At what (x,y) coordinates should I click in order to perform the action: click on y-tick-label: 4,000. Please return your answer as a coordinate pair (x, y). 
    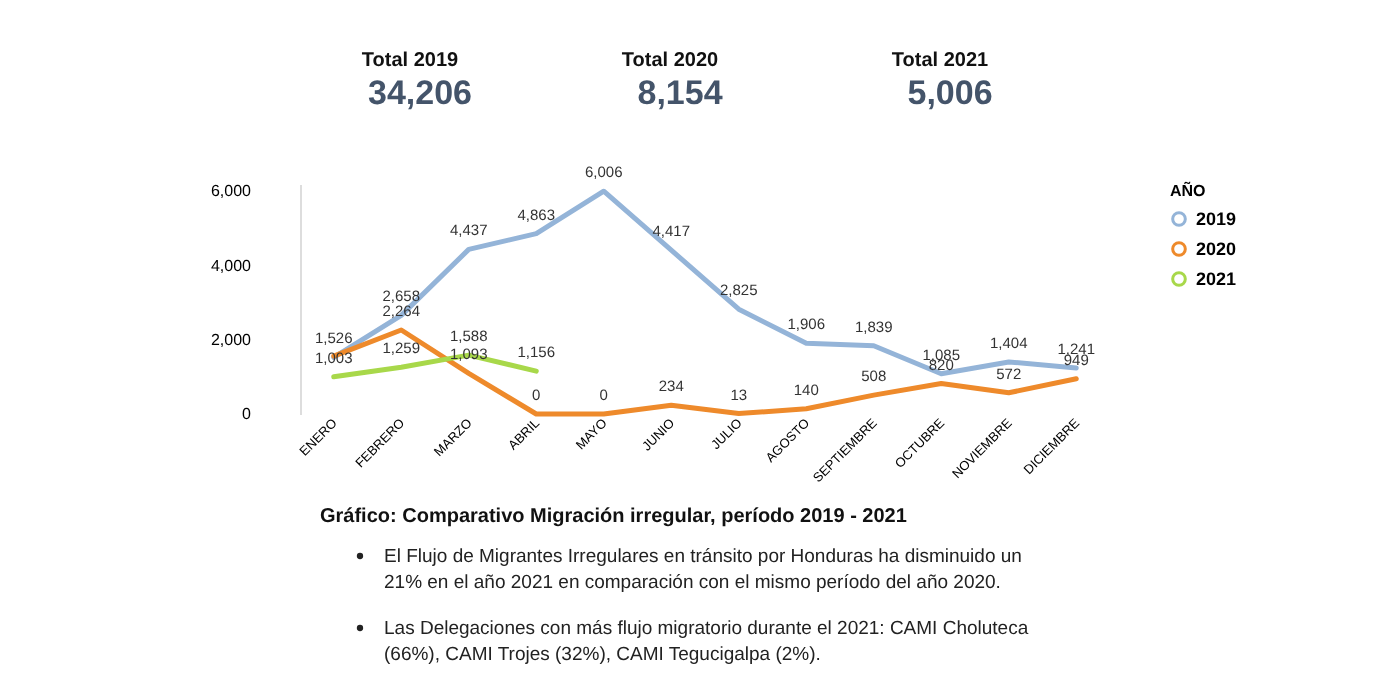
    Looking at the image, I should click on (231, 265).